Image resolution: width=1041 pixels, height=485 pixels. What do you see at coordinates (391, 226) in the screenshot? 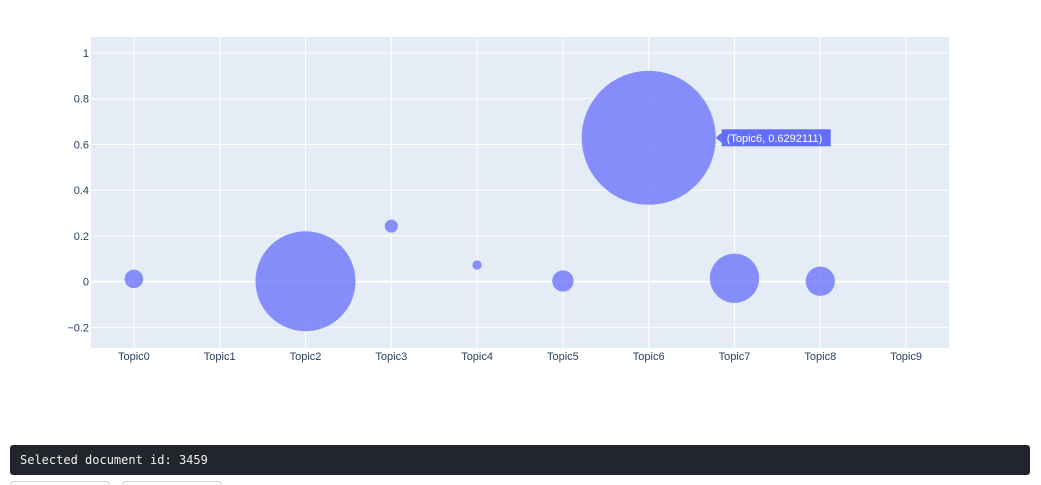
I see `scatter-point-topic3` at bounding box center [391, 226].